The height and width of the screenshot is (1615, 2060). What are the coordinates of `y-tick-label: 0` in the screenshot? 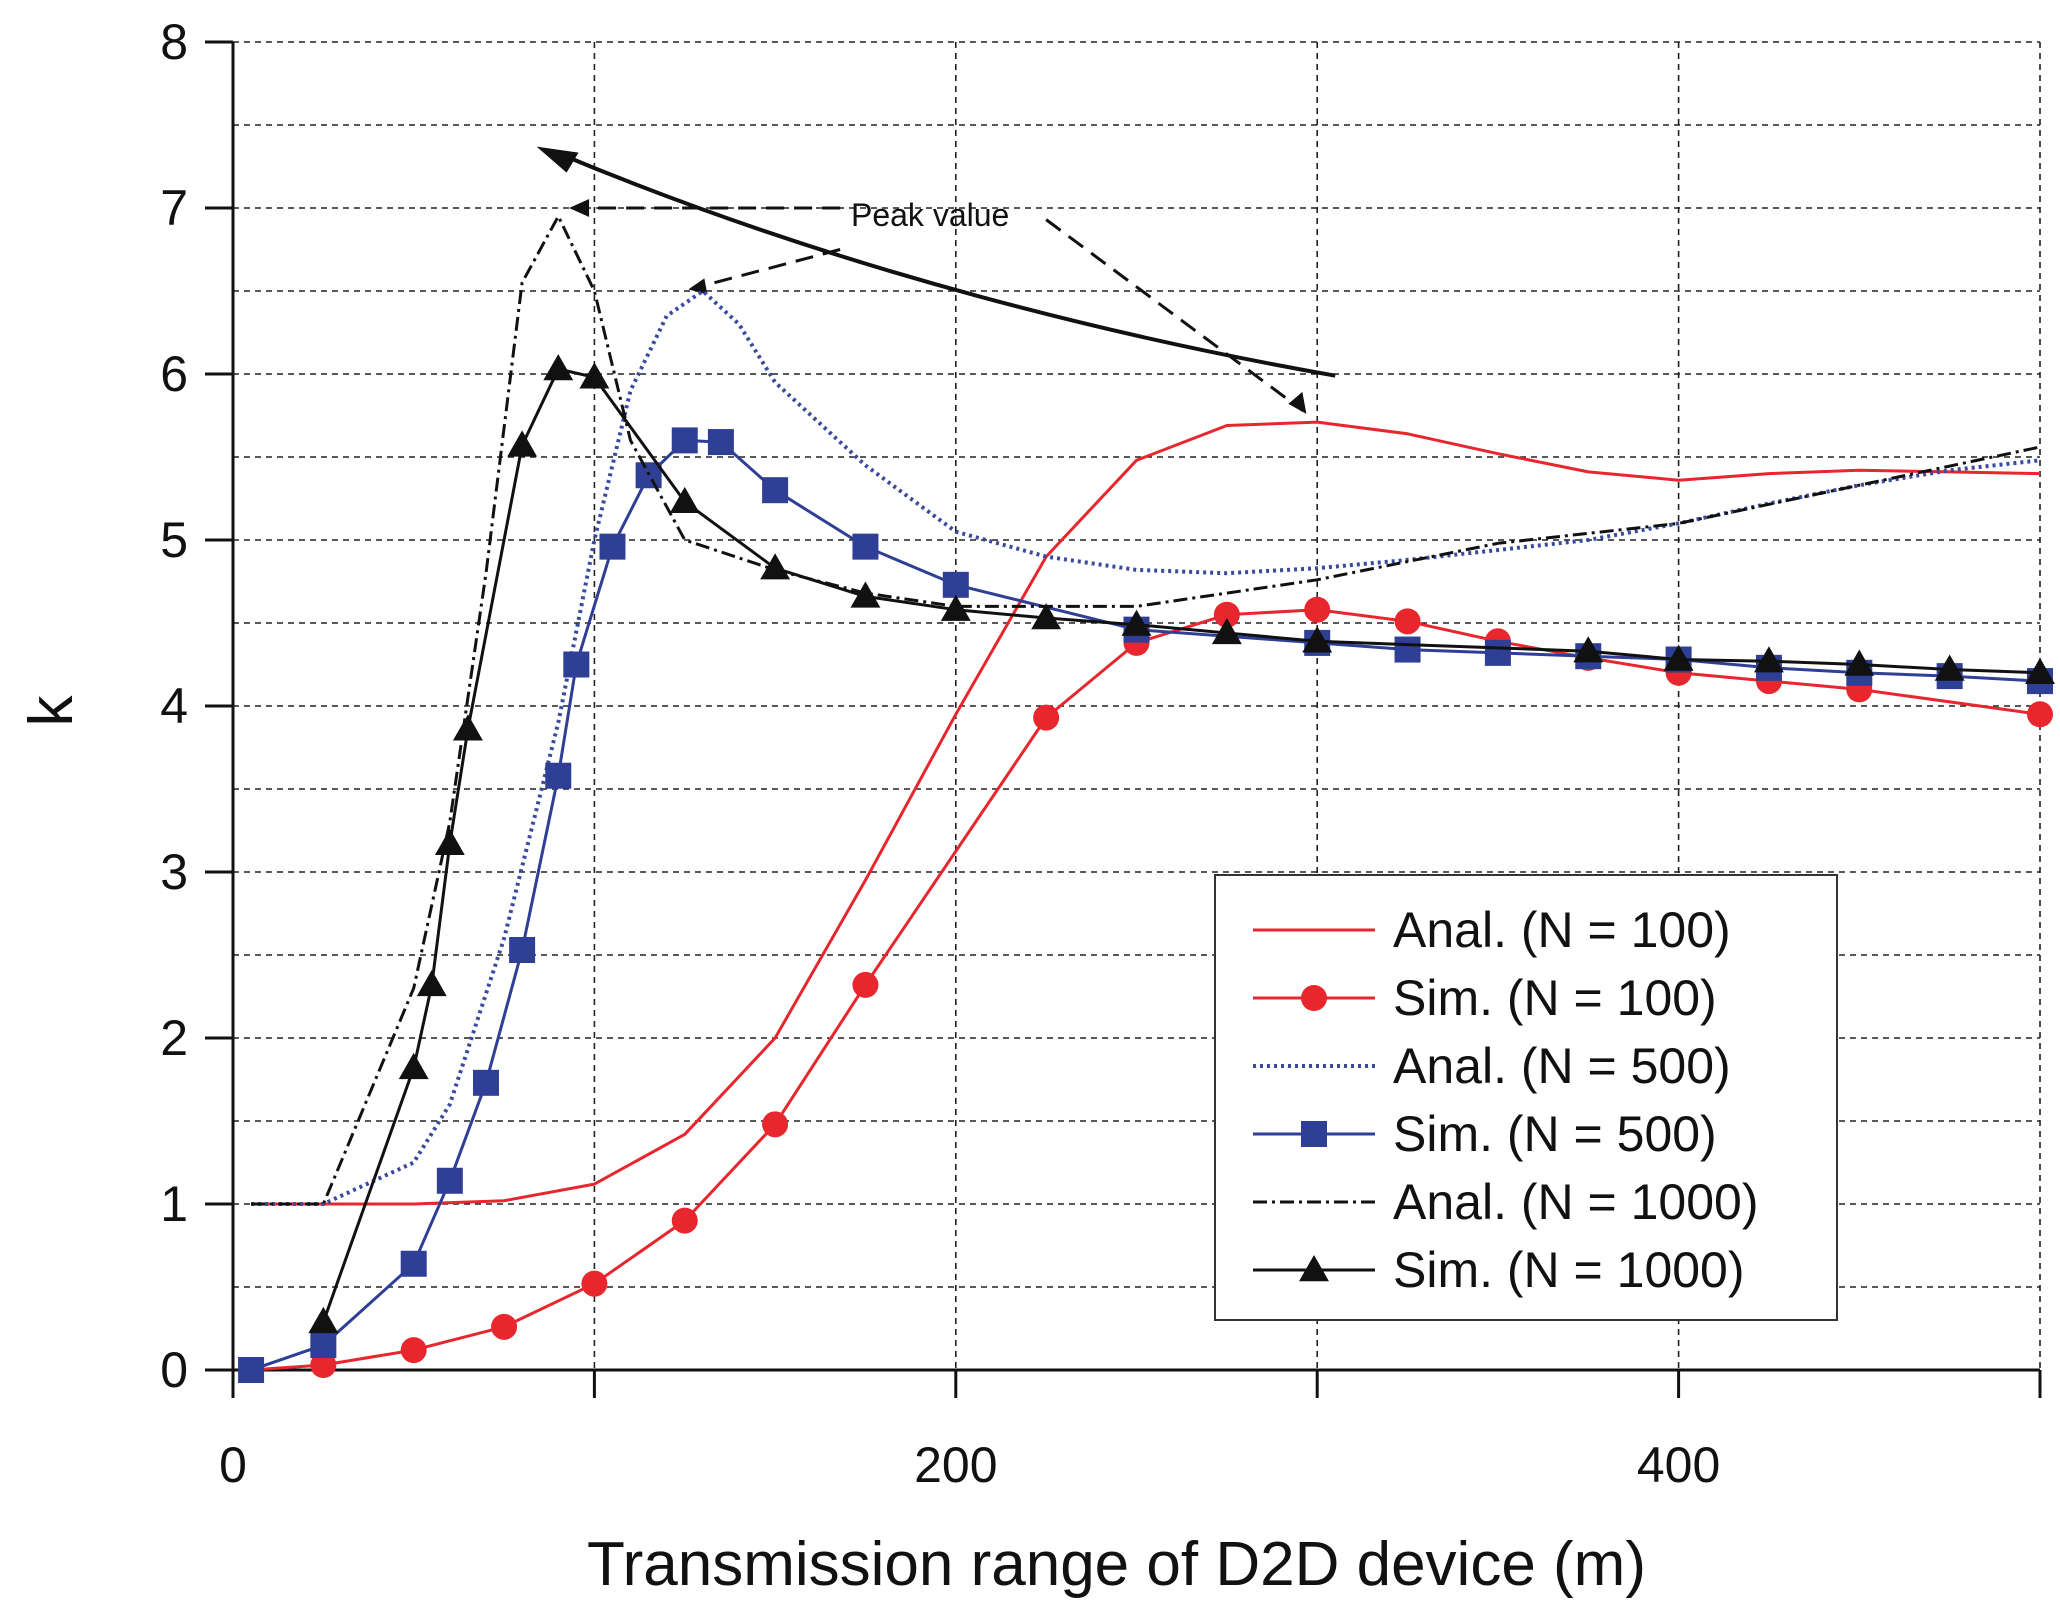 It's located at (174, 1370).